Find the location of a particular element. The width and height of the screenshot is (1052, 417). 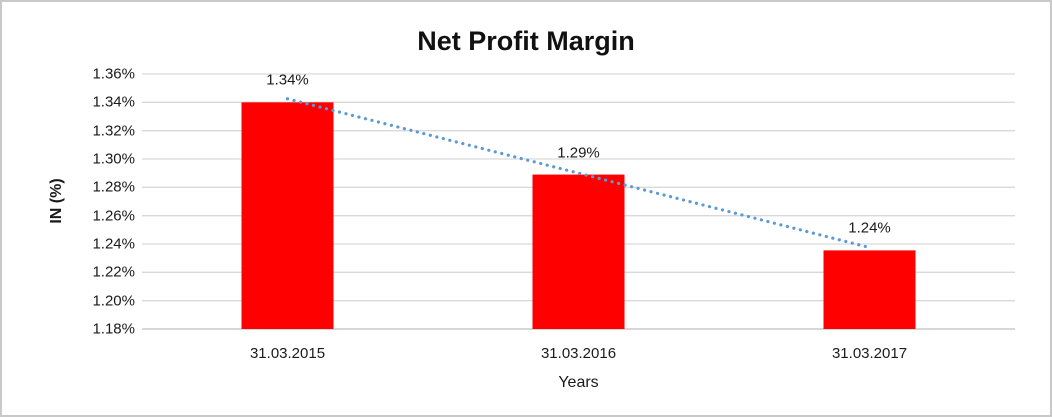

y-tick-label: 1.30% is located at coordinates (113, 159).